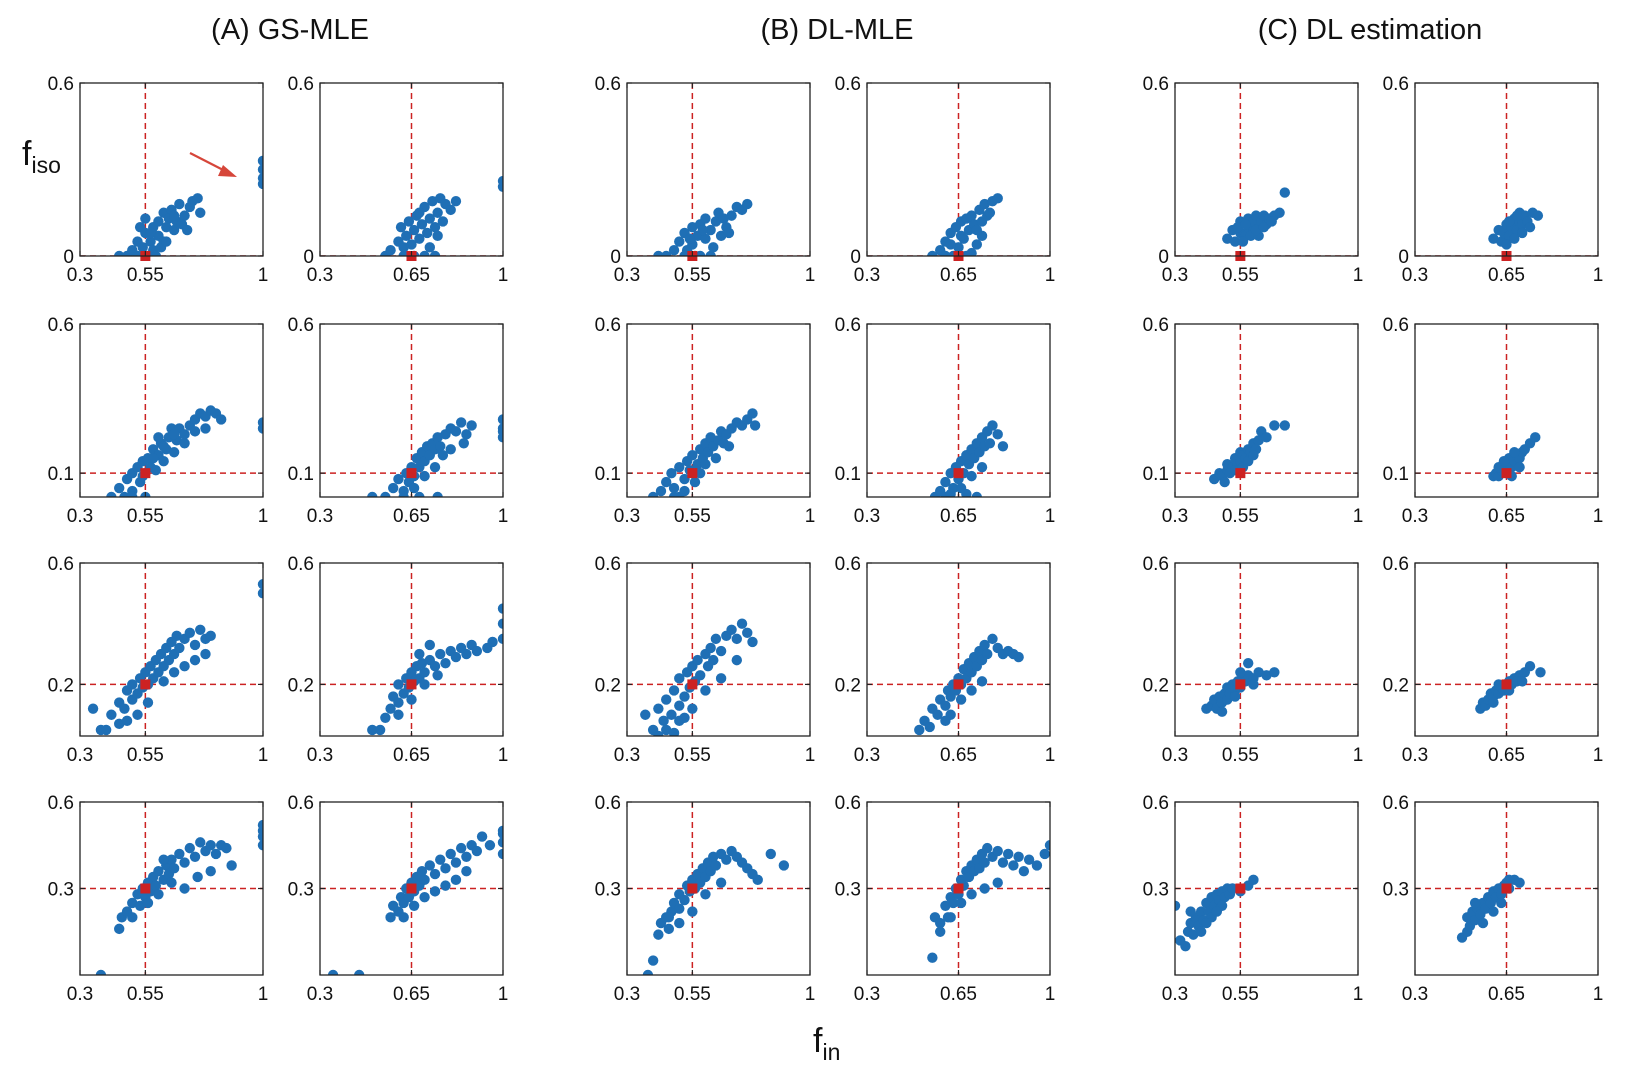 This screenshot has width=1628, height=1087. I want to click on y-tick-label: 0, so click(68, 257).